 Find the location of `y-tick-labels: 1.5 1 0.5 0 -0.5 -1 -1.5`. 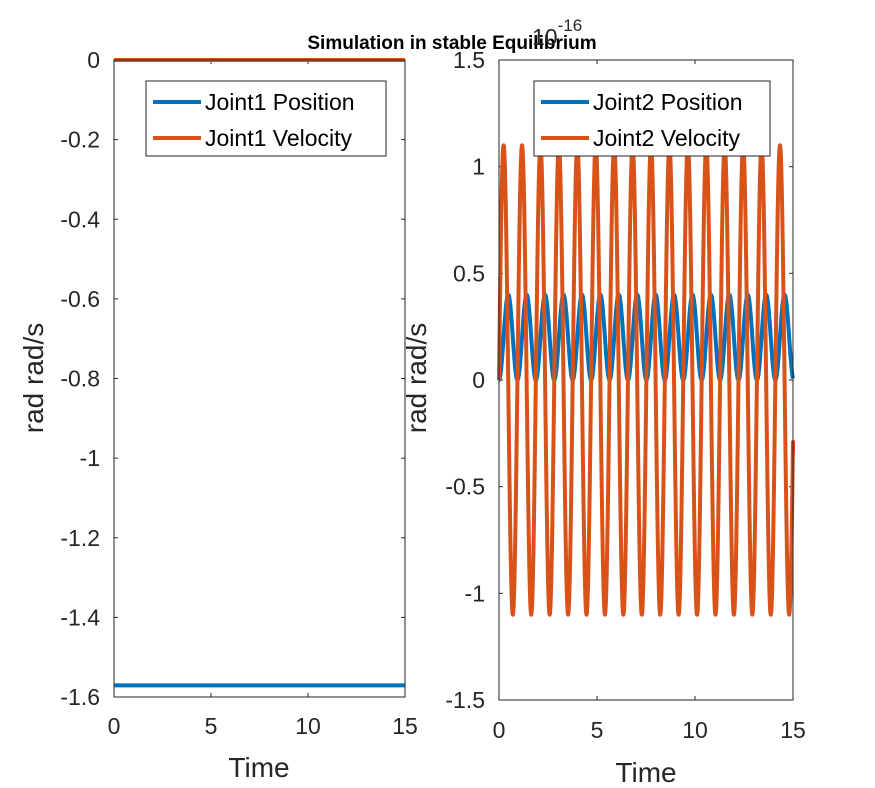

y-tick-labels: 1.5 1 0.5 0 -0.5 -1 -1.5 is located at coordinates (465, 380).